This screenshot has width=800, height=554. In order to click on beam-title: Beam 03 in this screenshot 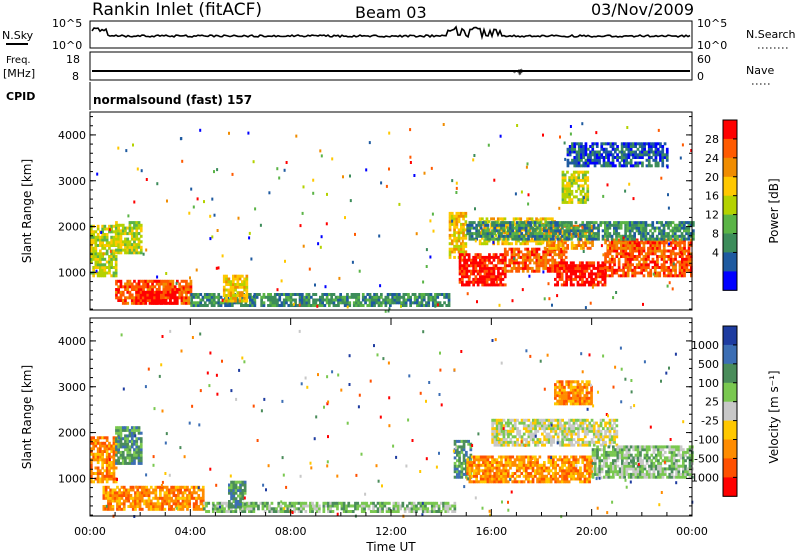, I will do `click(391, 12)`.